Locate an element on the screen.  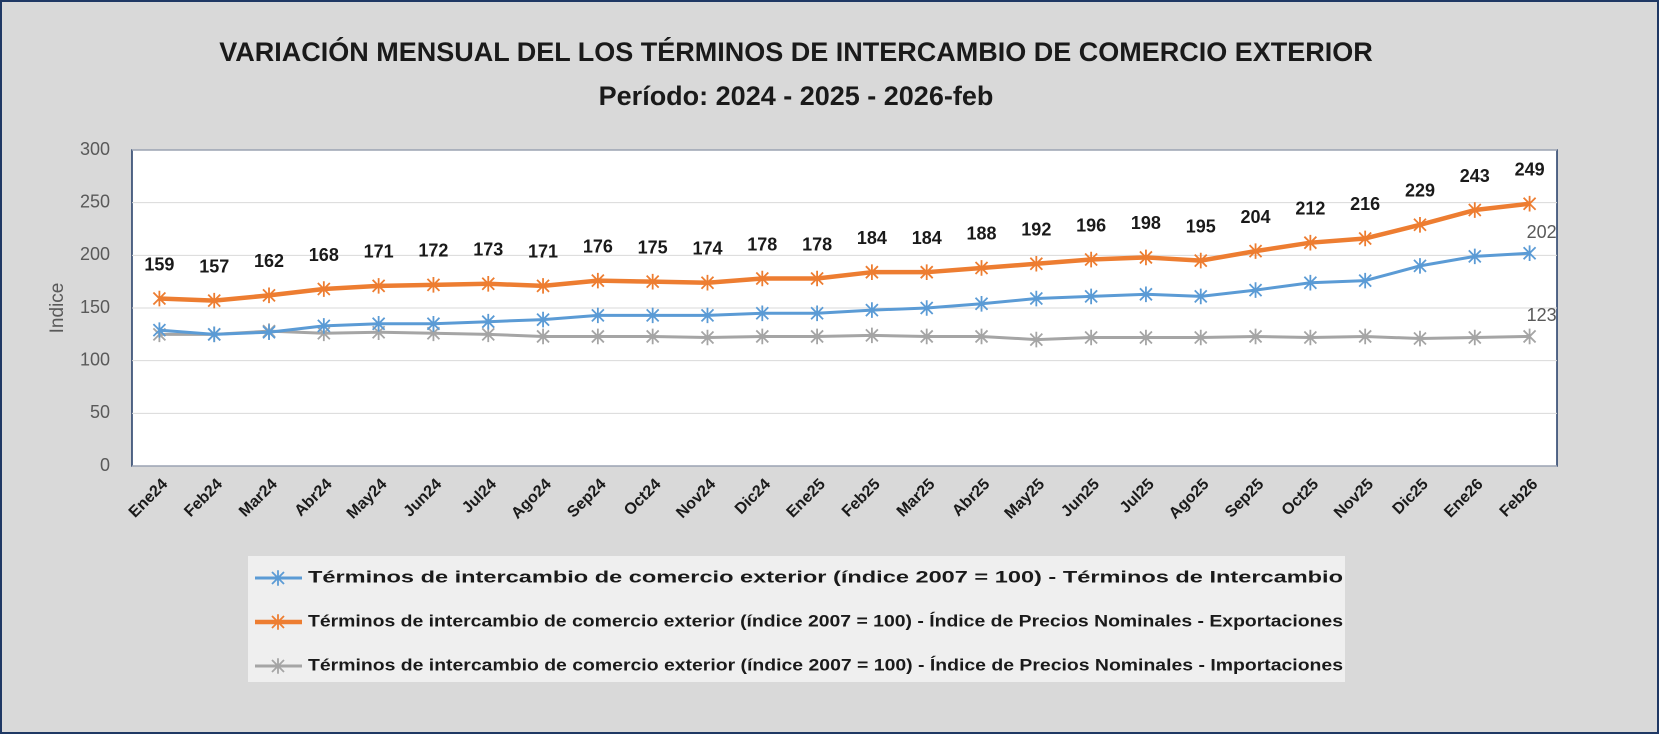
data-label: 198 is located at coordinates (1146, 223).